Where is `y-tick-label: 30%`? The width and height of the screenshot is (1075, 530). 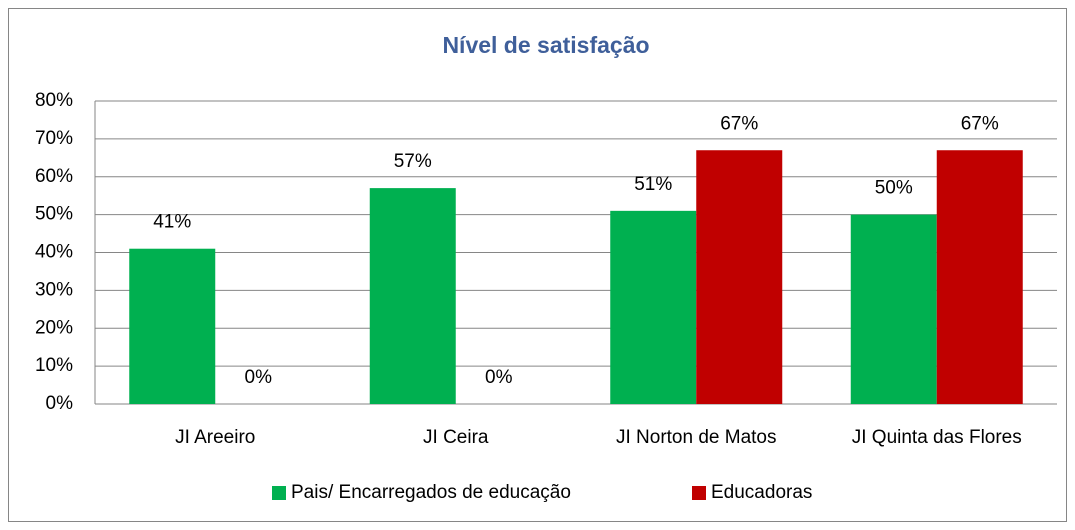
y-tick-label: 30% is located at coordinates (54, 289).